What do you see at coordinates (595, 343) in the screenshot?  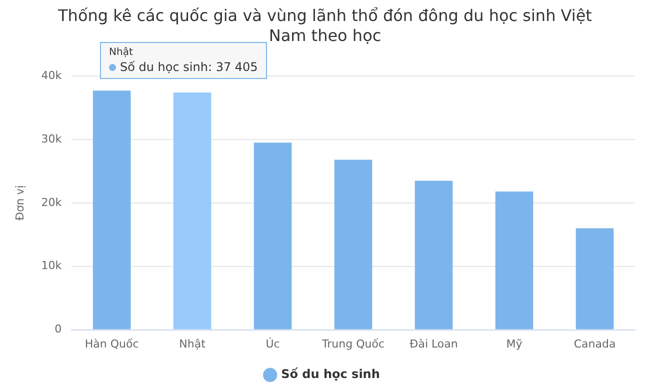 I see `x-tick-label: Canada` at bounding box center [595, 343].